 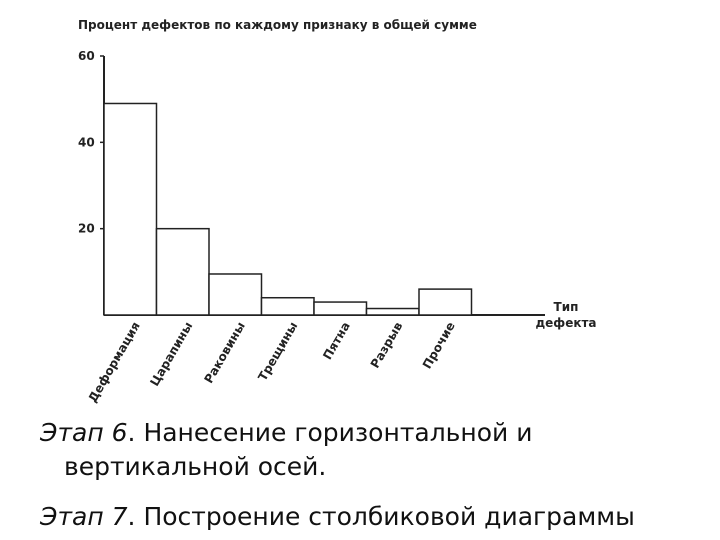 What do you see at coordinates (86, 56) in the screenshot?
I see `y-tick-label: 60` at bounding box center [86, 56].